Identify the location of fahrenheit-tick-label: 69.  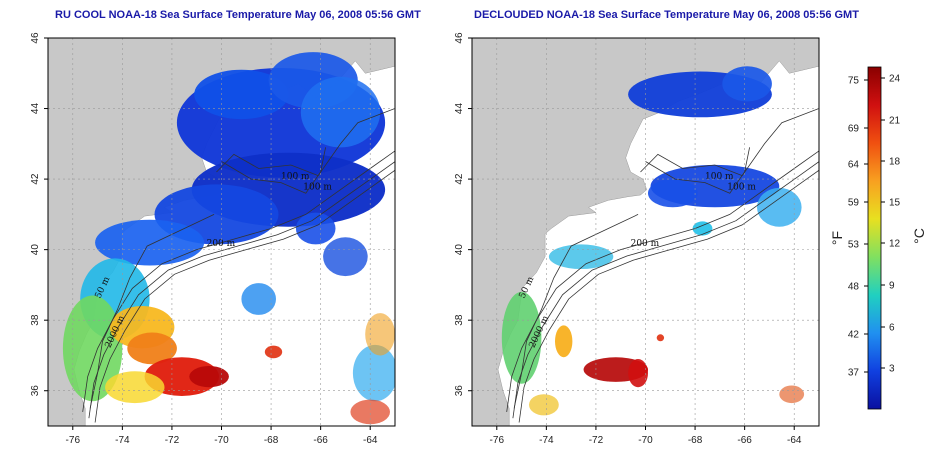
(854, 129).